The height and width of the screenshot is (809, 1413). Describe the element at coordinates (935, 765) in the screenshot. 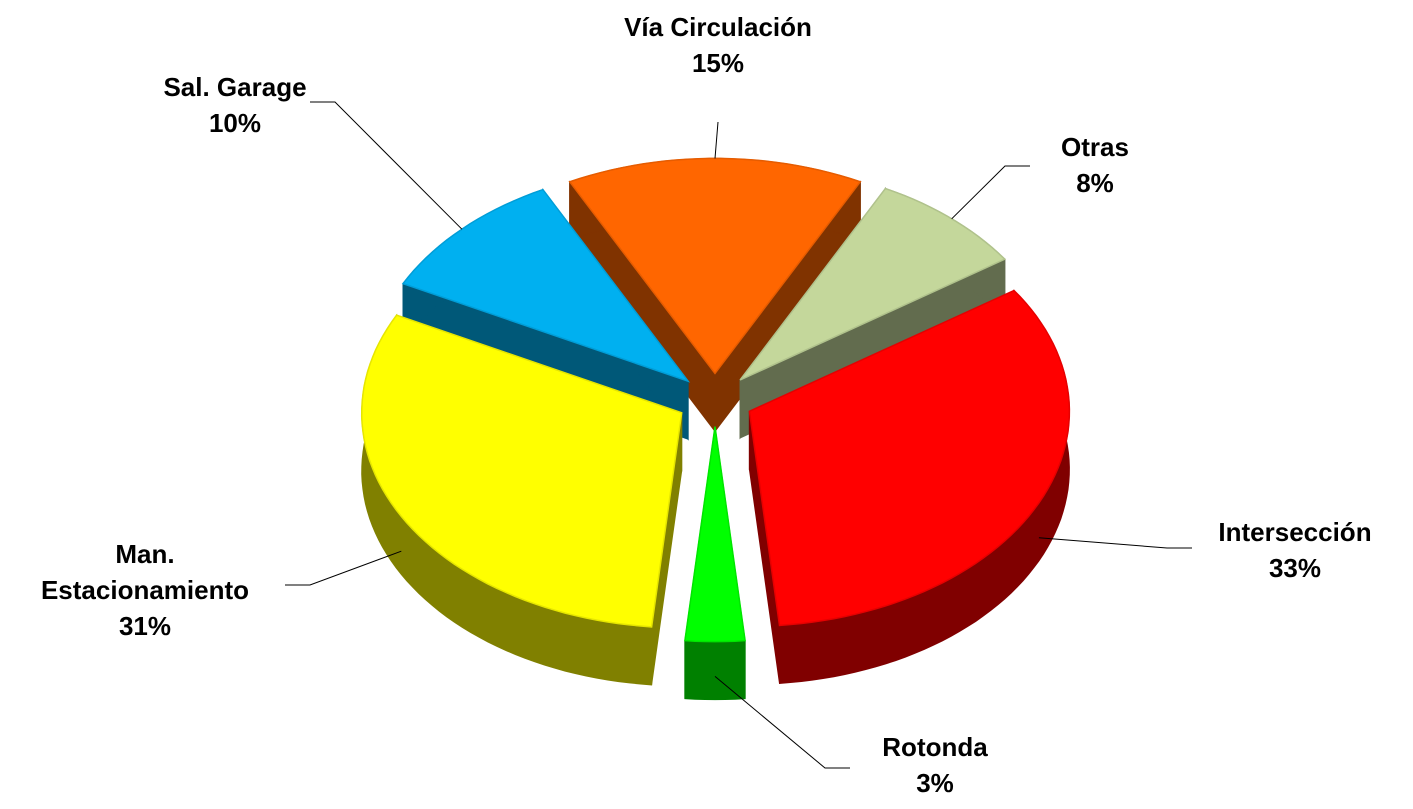

I see `data-label: Rotonda 3%` at that location.